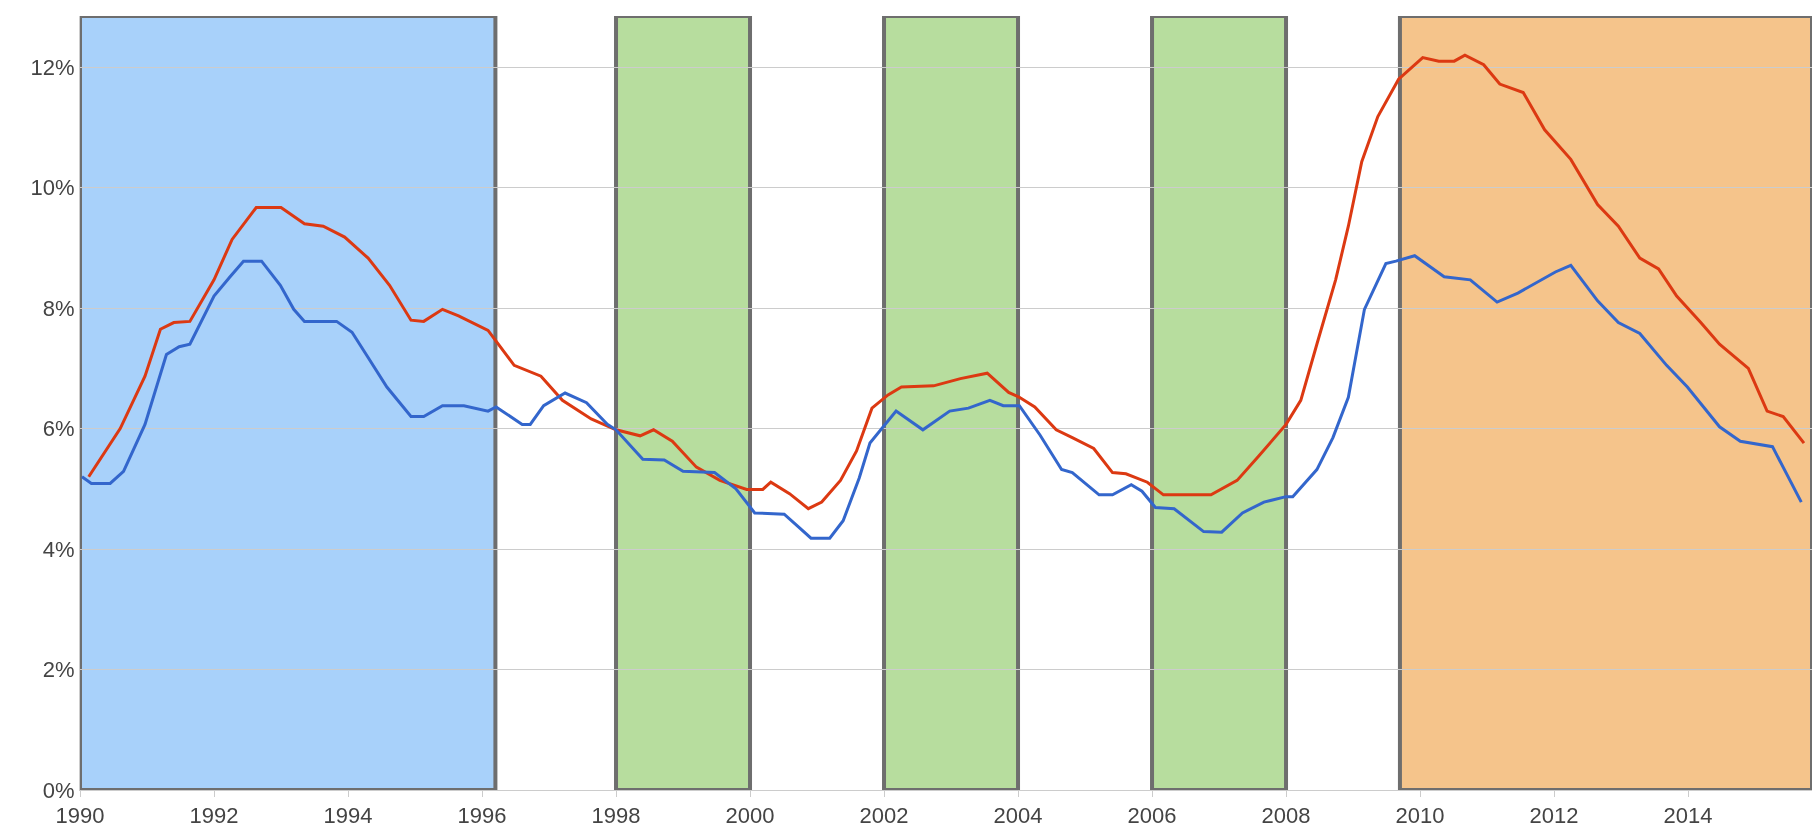 The image size is (1816, 836). What do you see at coordinates (52, 67) in the screenshot?
I see `y-tick-label: 12%` at bounding box center [52, 67].